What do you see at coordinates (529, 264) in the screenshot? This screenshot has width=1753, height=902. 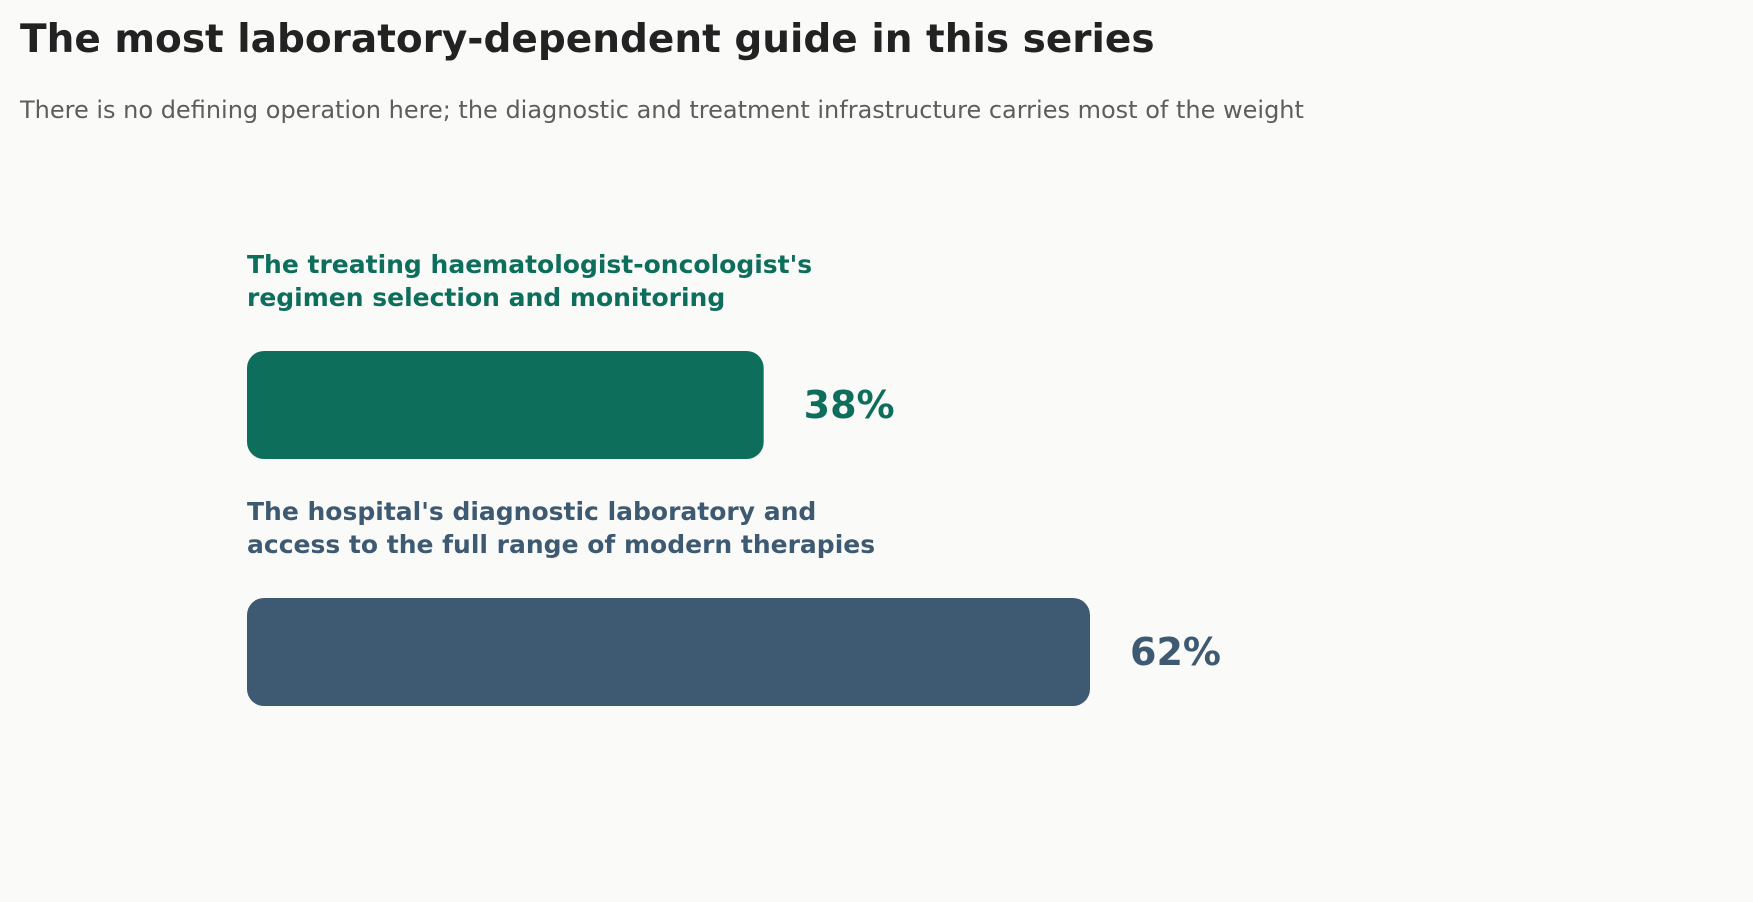 I see `category-label-line: The treating haematologist-oncologist's` at bounding box center [529, 264].